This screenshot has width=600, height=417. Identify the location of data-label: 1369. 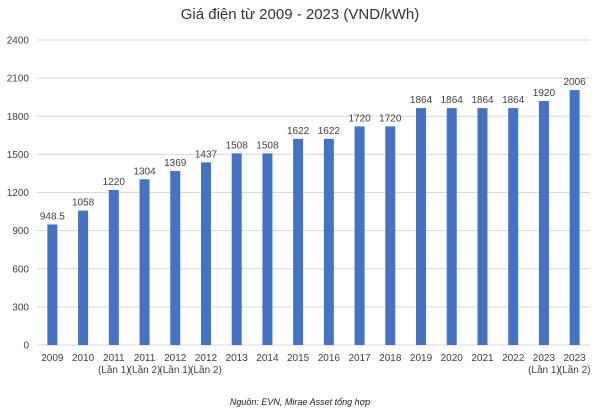
(175, 163).